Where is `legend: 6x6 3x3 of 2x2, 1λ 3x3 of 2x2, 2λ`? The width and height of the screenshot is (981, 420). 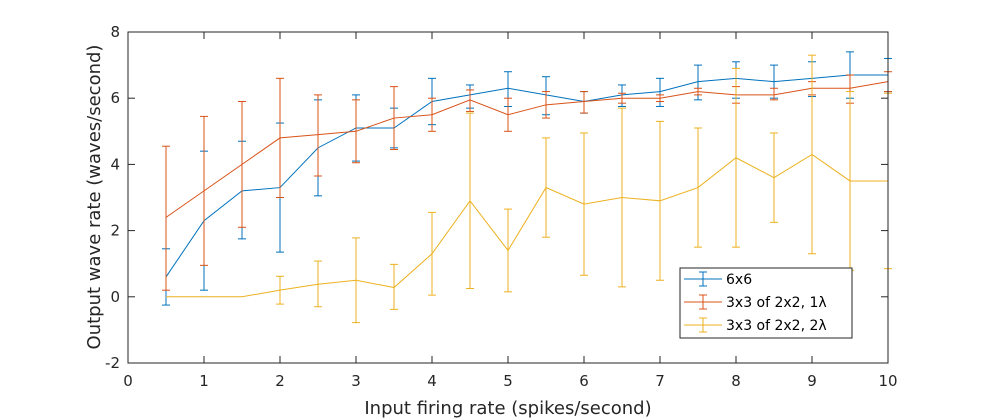 legend: 6x6 3x3 of 2x2, 1λ 3x3 of 2x2, 2λ is located at coordinates (766, 303).